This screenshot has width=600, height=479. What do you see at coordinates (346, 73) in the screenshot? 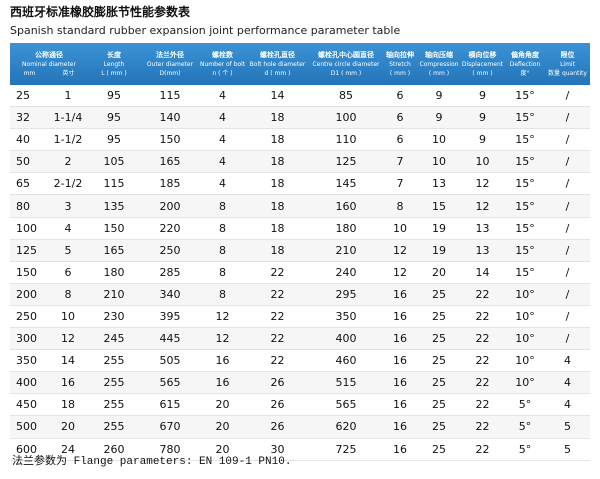
I see `header-unit: D1 ( mm )` at bounding box center [346, 73].